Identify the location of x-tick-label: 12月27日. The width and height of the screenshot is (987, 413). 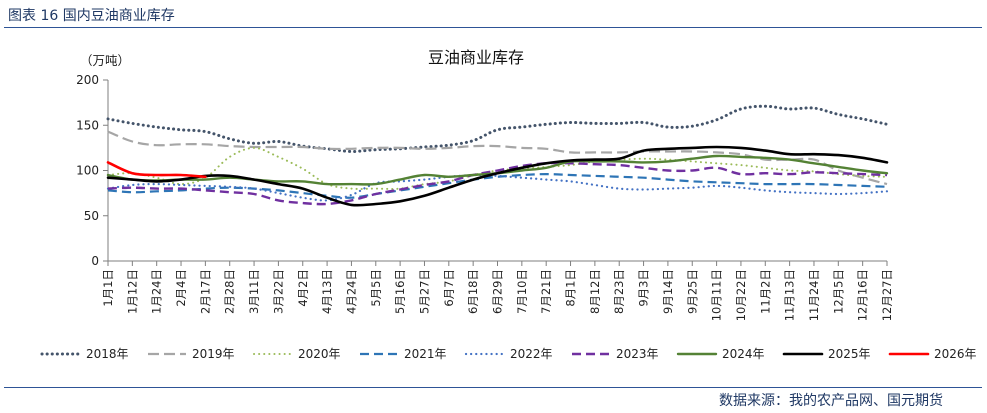
(887, 295).